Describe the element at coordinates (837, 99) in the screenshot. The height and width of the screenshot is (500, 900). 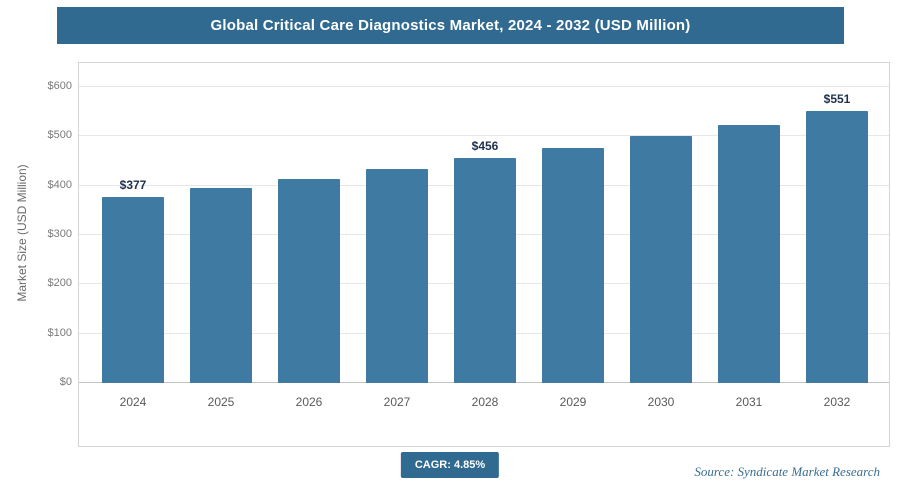
I see `bar-value-label: $551` at that location.